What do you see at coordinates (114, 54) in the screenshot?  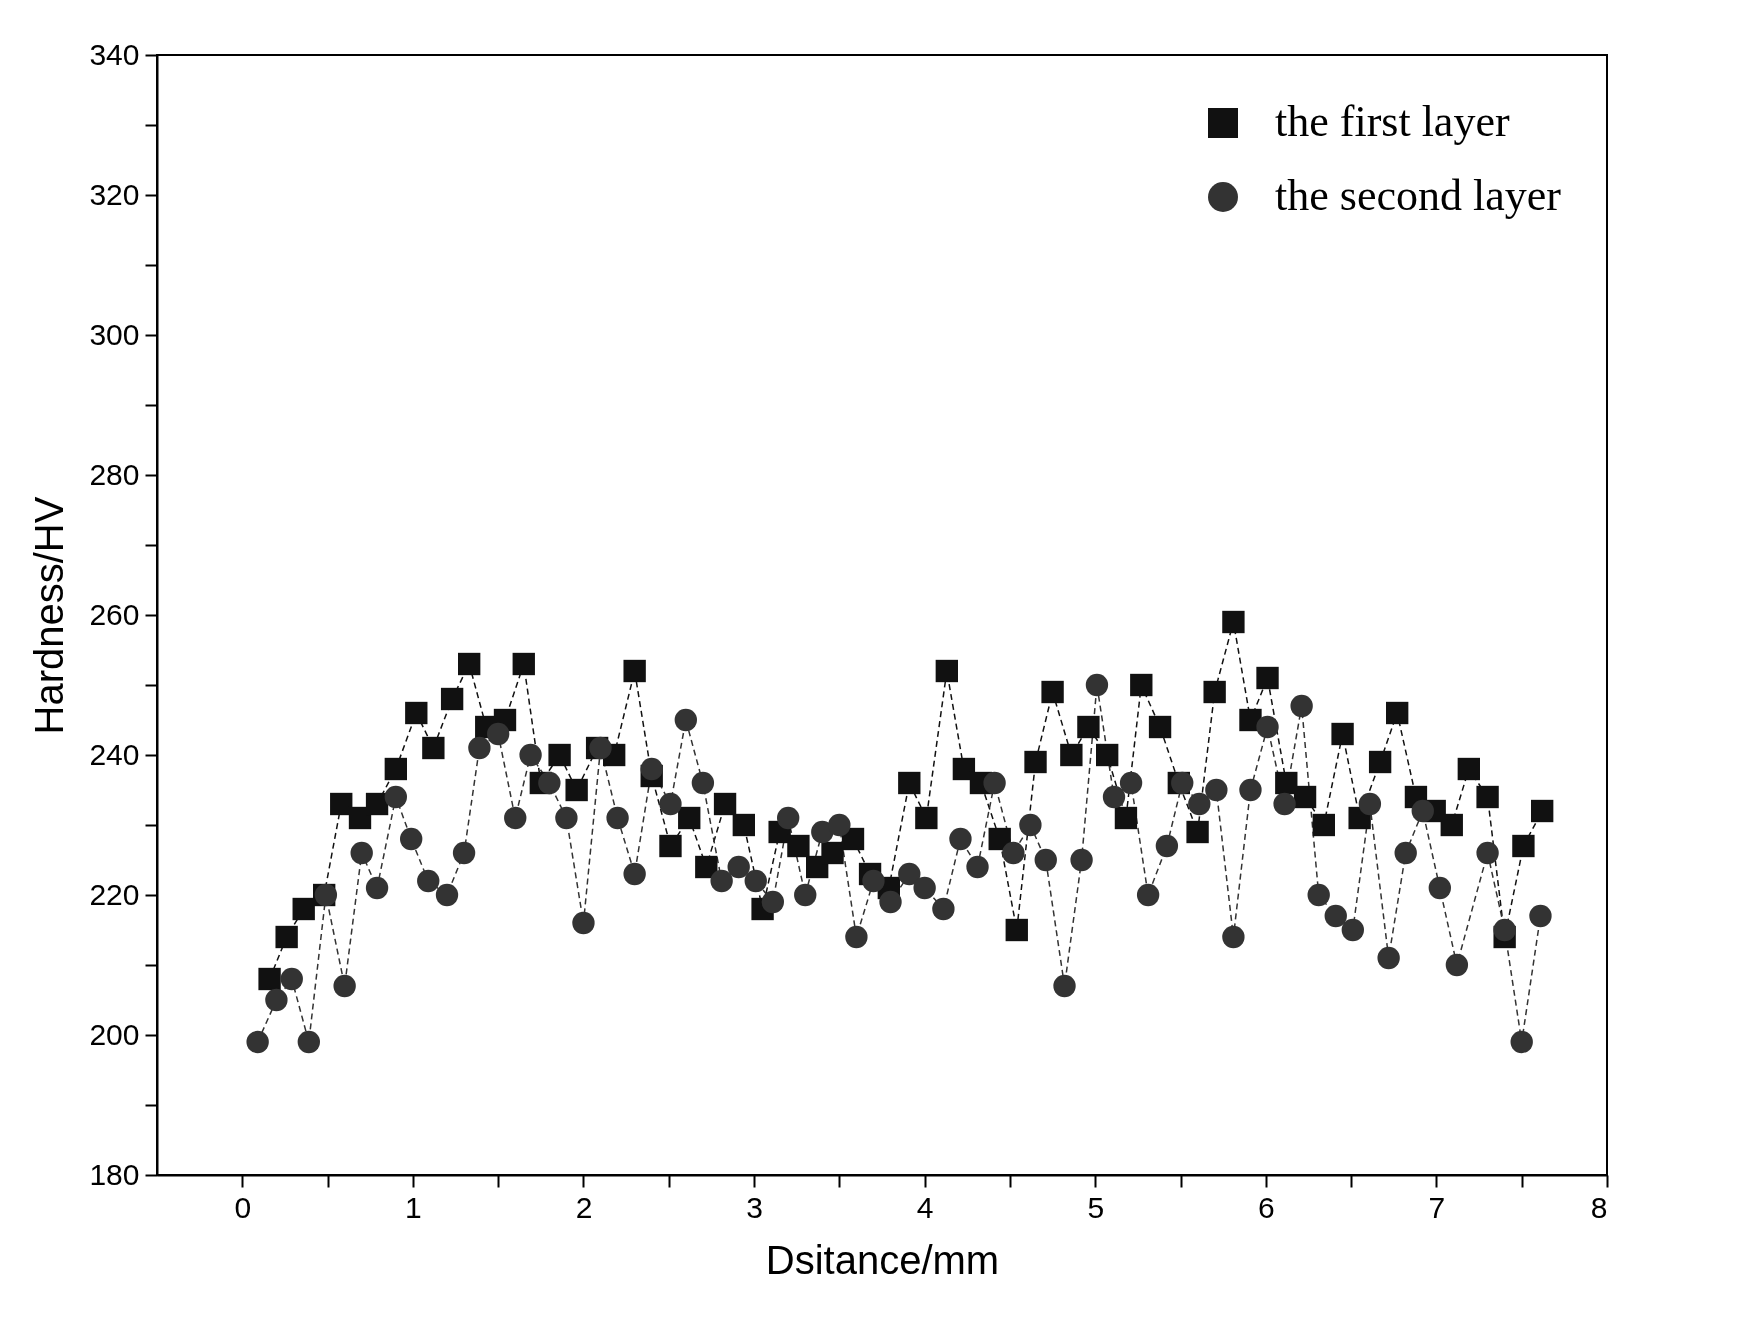 I see `y-tick-label: 340` at bounding box center [114, 54].